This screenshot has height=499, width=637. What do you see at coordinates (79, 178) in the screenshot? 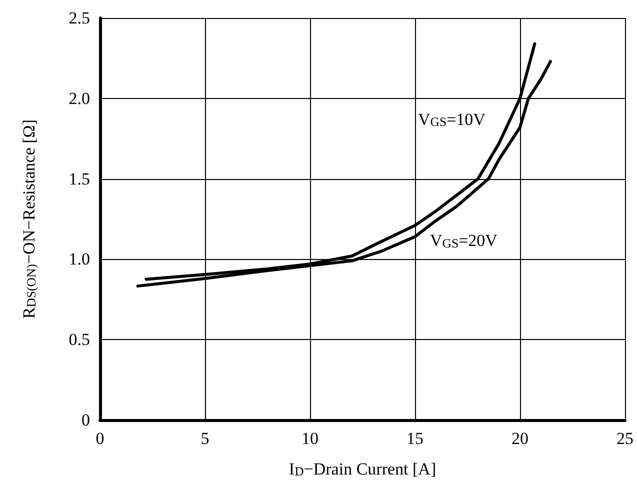
I see `y-tick-label: 1.5` at bounding box center [79, 178].